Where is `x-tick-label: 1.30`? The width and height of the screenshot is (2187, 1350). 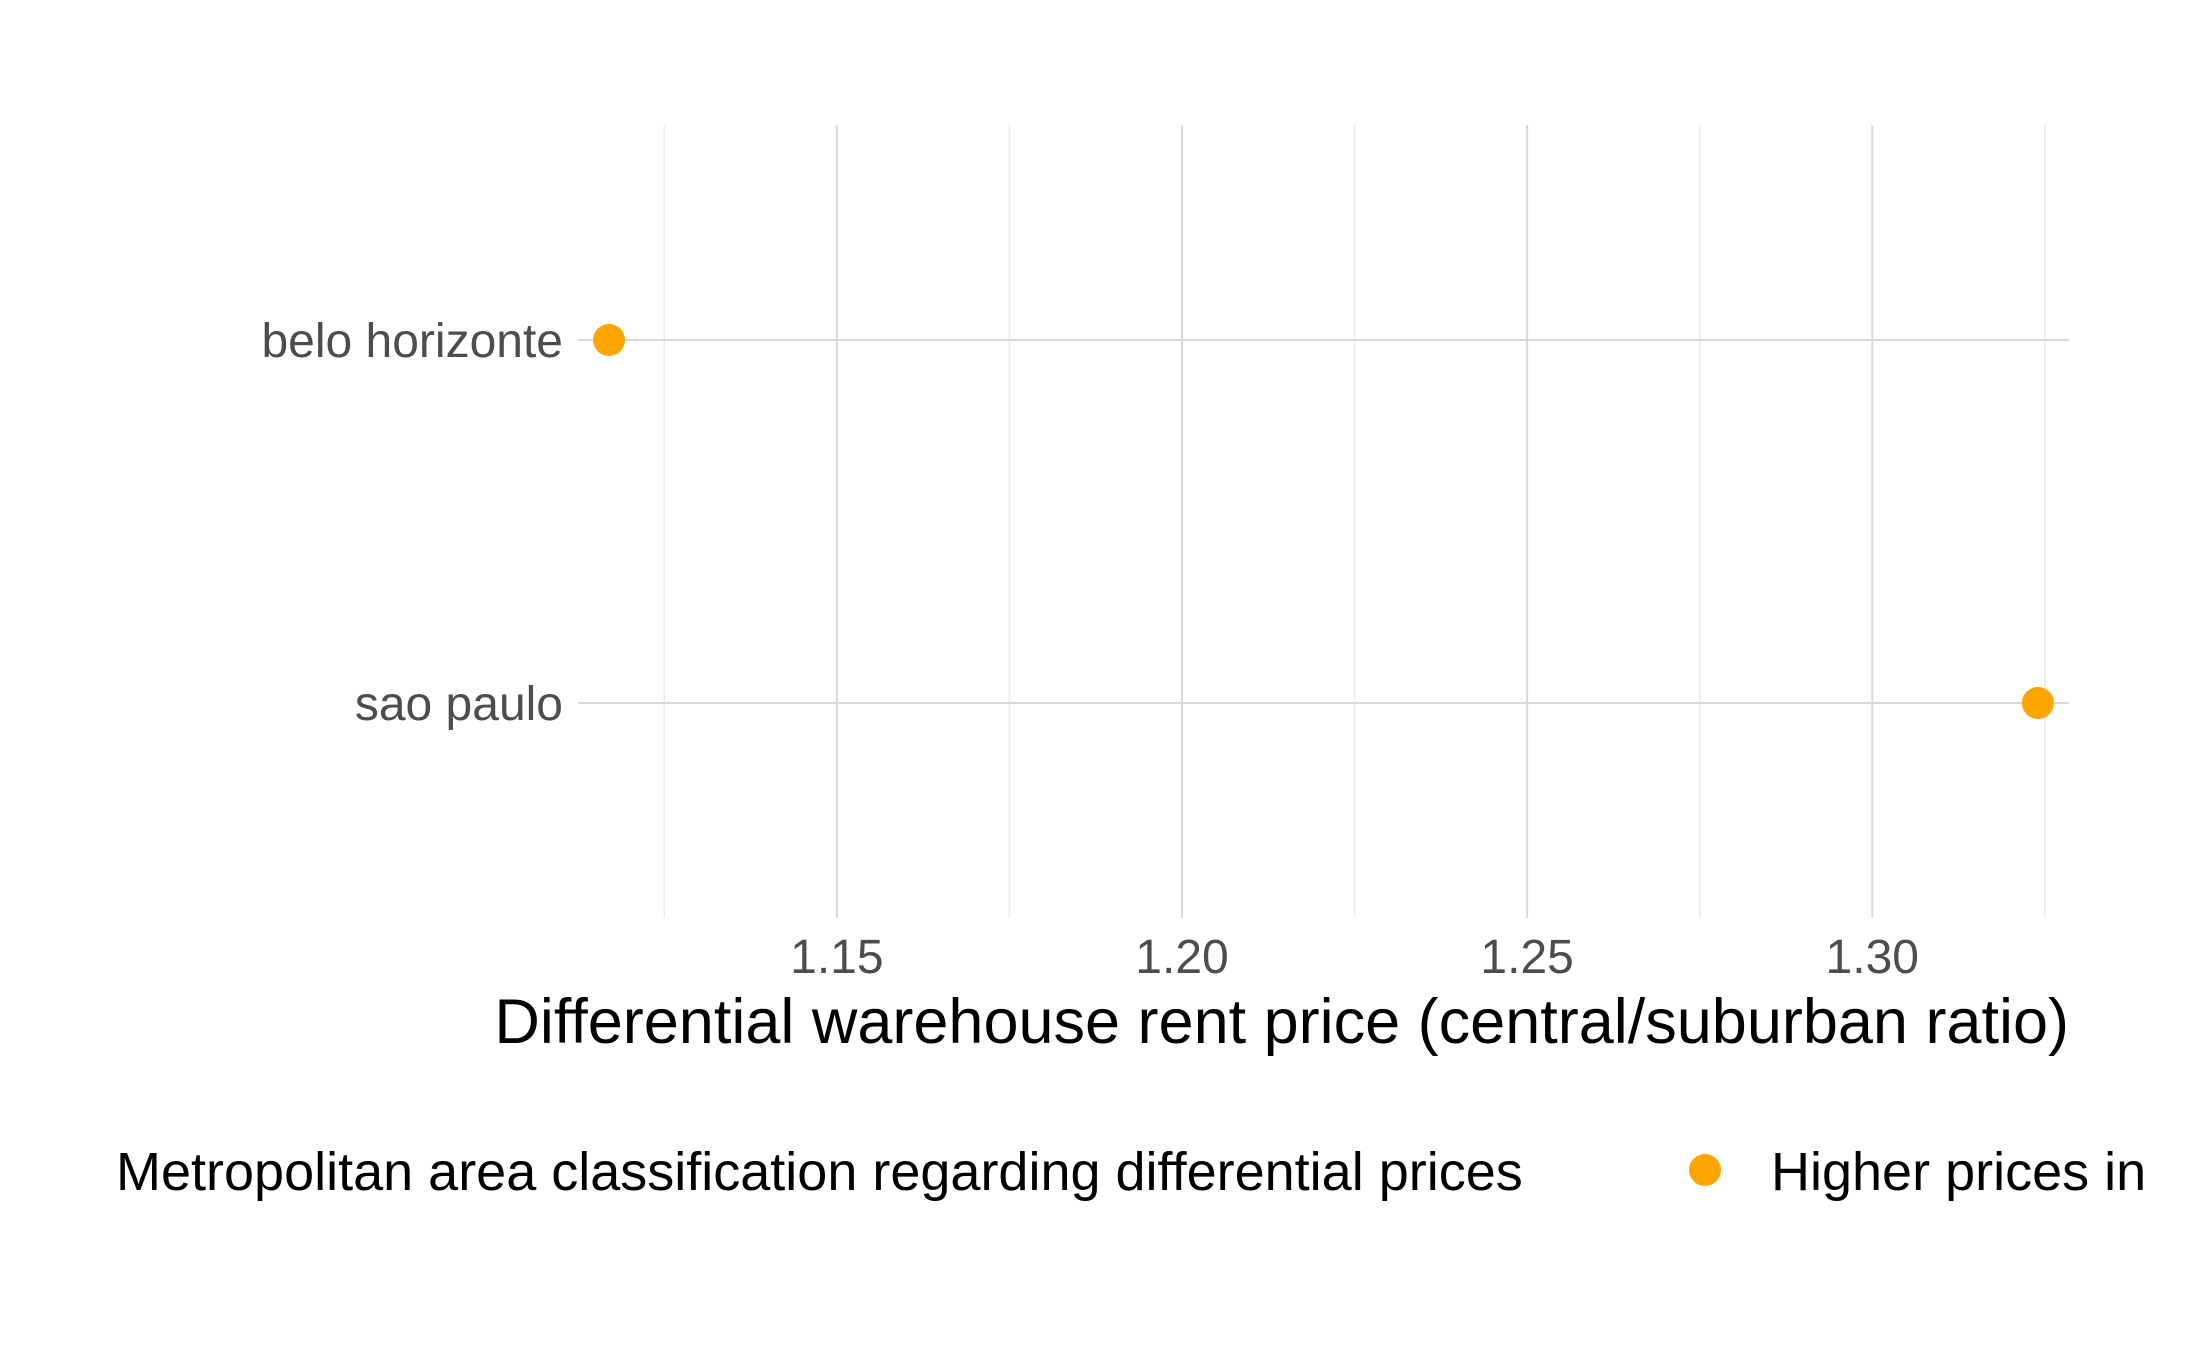 x-tick-label: 1.30 is located at coordinates (1872, 957).